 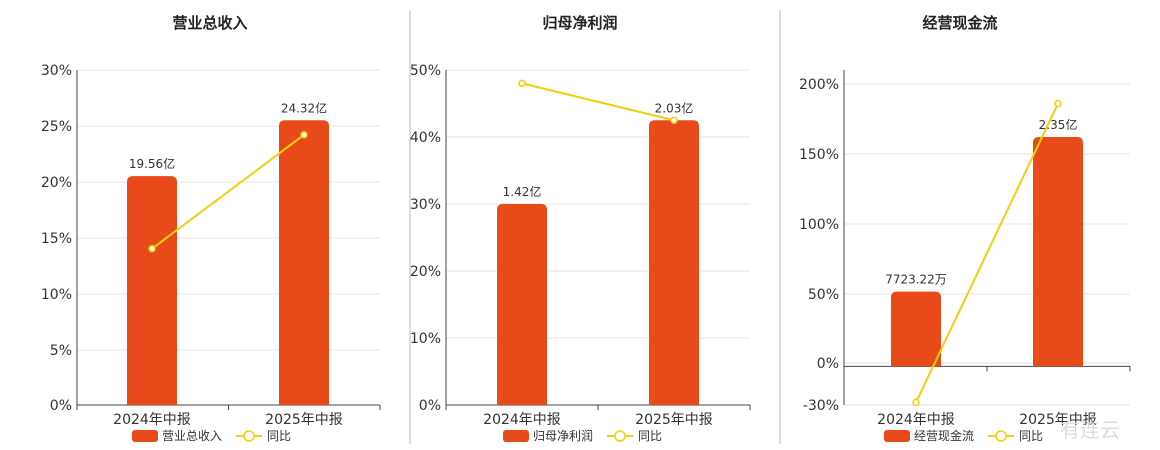 I want to click on bar-value-label: 1.42亿, so click(x=522, y=191).